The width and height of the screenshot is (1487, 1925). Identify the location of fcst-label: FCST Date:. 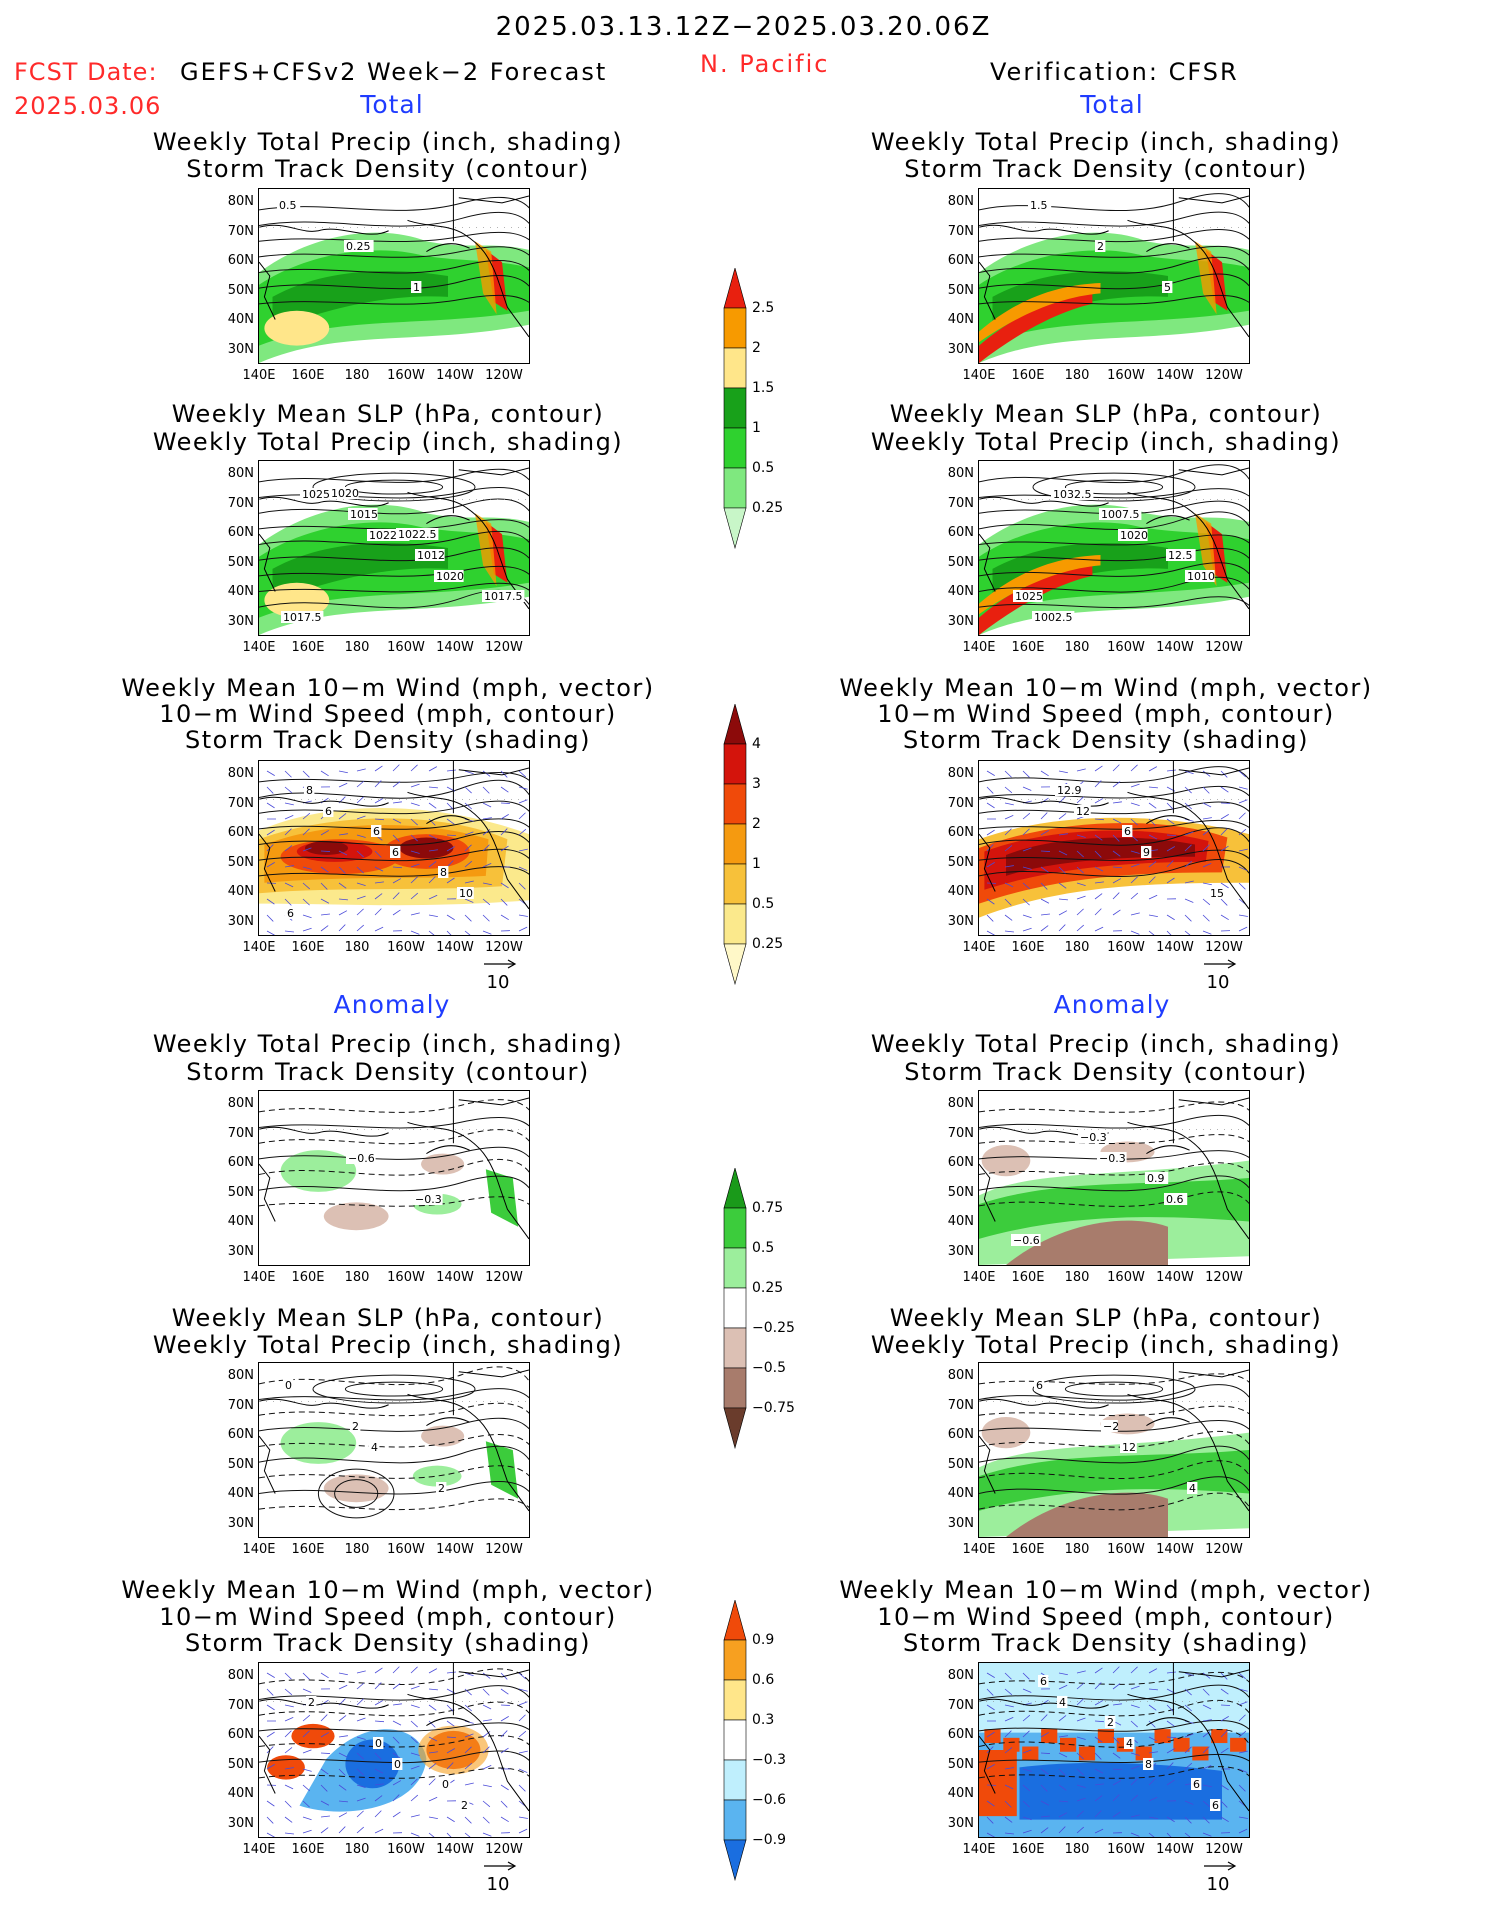
(86, 72).